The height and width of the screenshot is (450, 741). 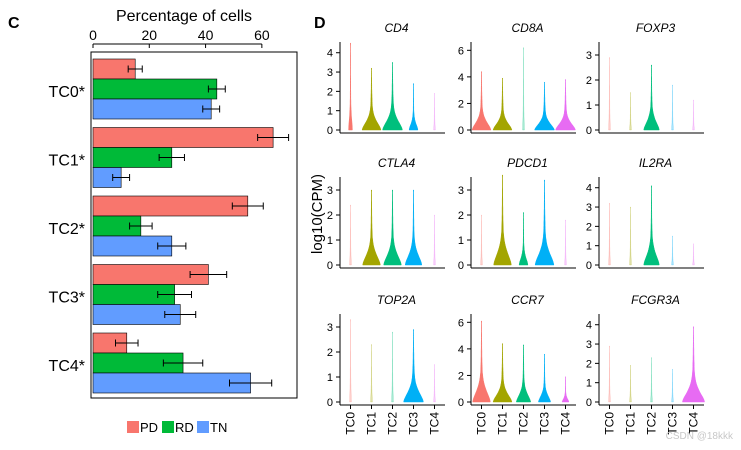 What do you see at coordinates (372, 423) in the screenshot?
I see `x-tick-label-tc1: TC1` at bounding box center [372, 423].